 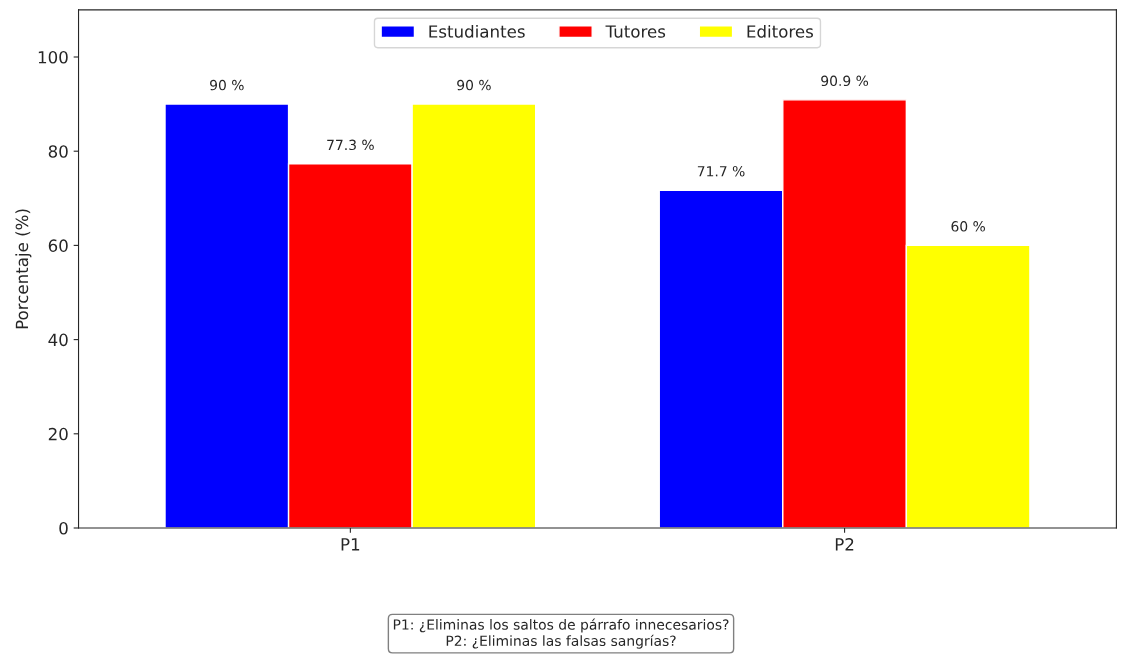 I want to click on y-tick-label: 60, so click(x=58, y=245).